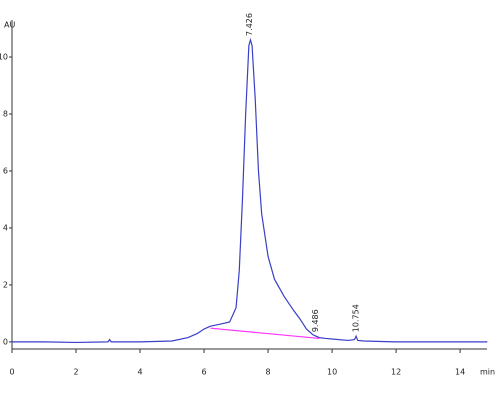 The width and height of the screenshot is (495, 400). Describe the element at coordinates (5, 114) in the screenshot. I see `y-tick-label: 8` at that location.